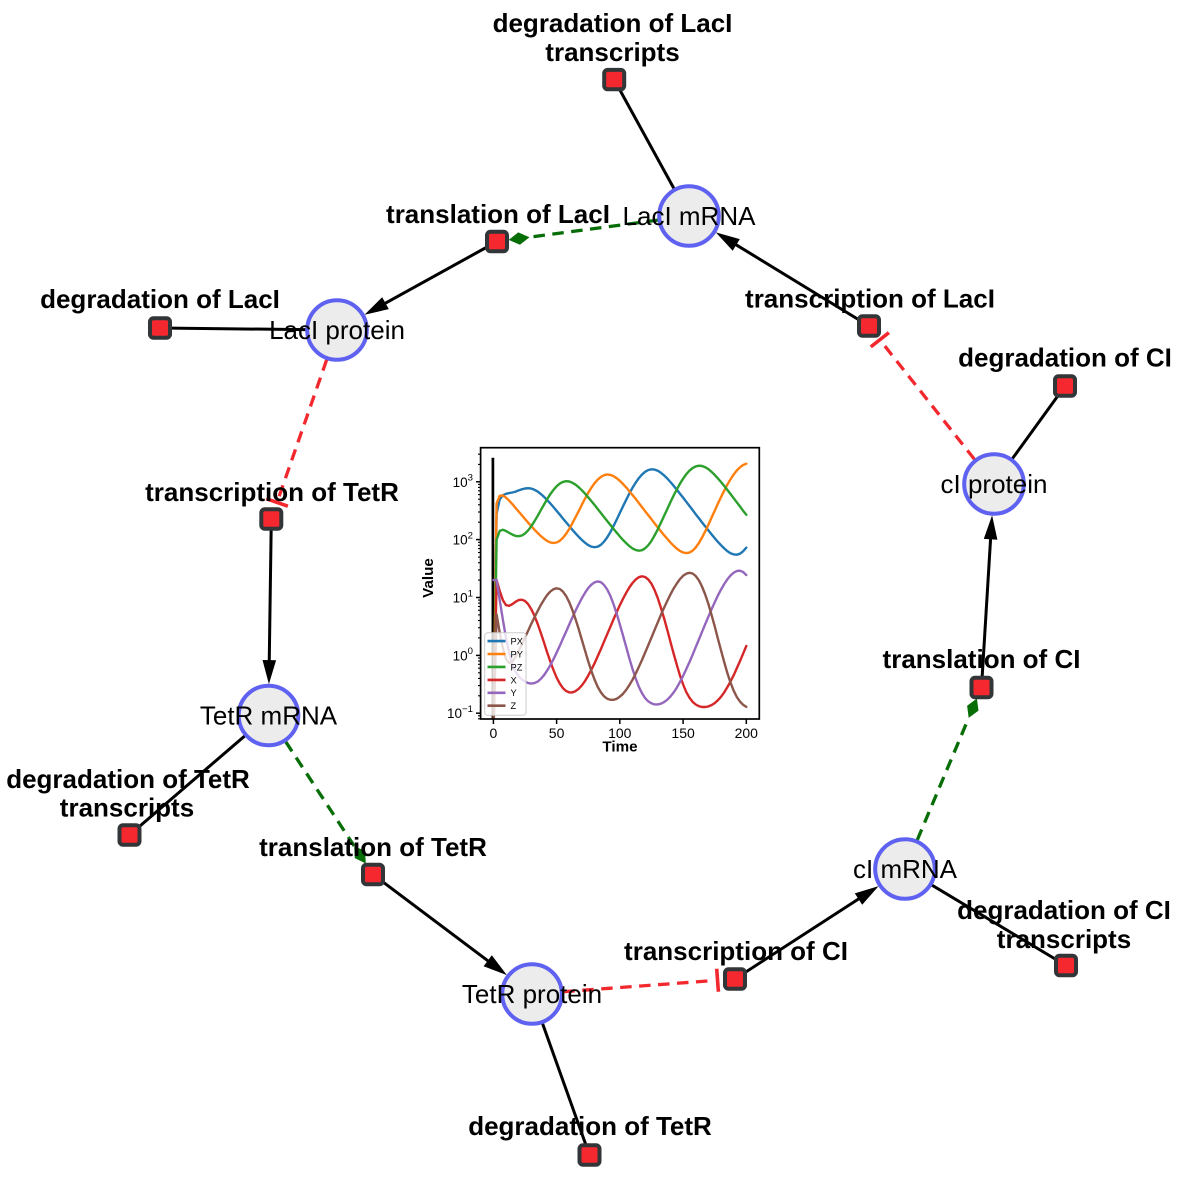 Image resolution: width=1189 pixels, height=1200 pixels. Describe the element at coordinates (373, 847) in the screenshot. I see `svg-text: translation of TetR` at that location.